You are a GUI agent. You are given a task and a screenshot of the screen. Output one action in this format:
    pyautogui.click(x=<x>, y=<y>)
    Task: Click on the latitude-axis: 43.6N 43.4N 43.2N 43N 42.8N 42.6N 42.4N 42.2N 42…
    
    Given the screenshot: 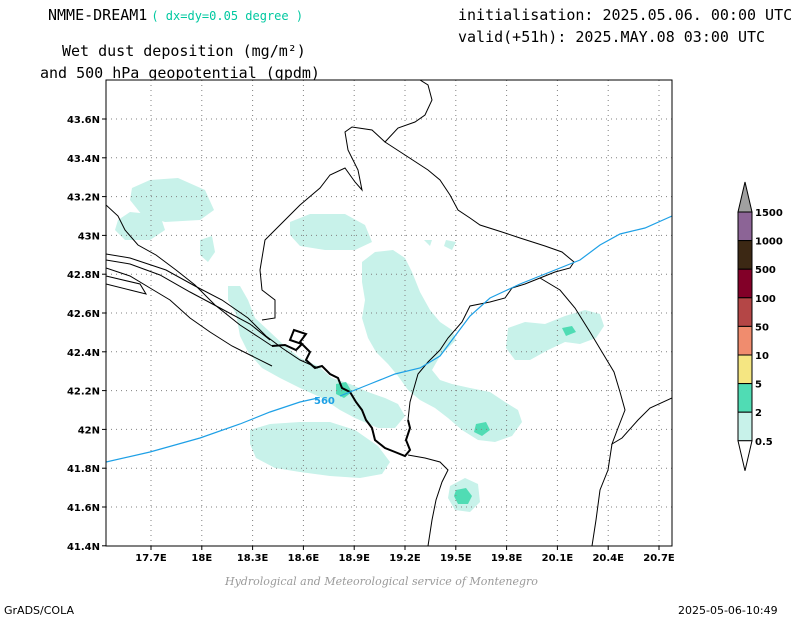 What is the action you would take?
    pyautogui.click(x=86, y=334)
    